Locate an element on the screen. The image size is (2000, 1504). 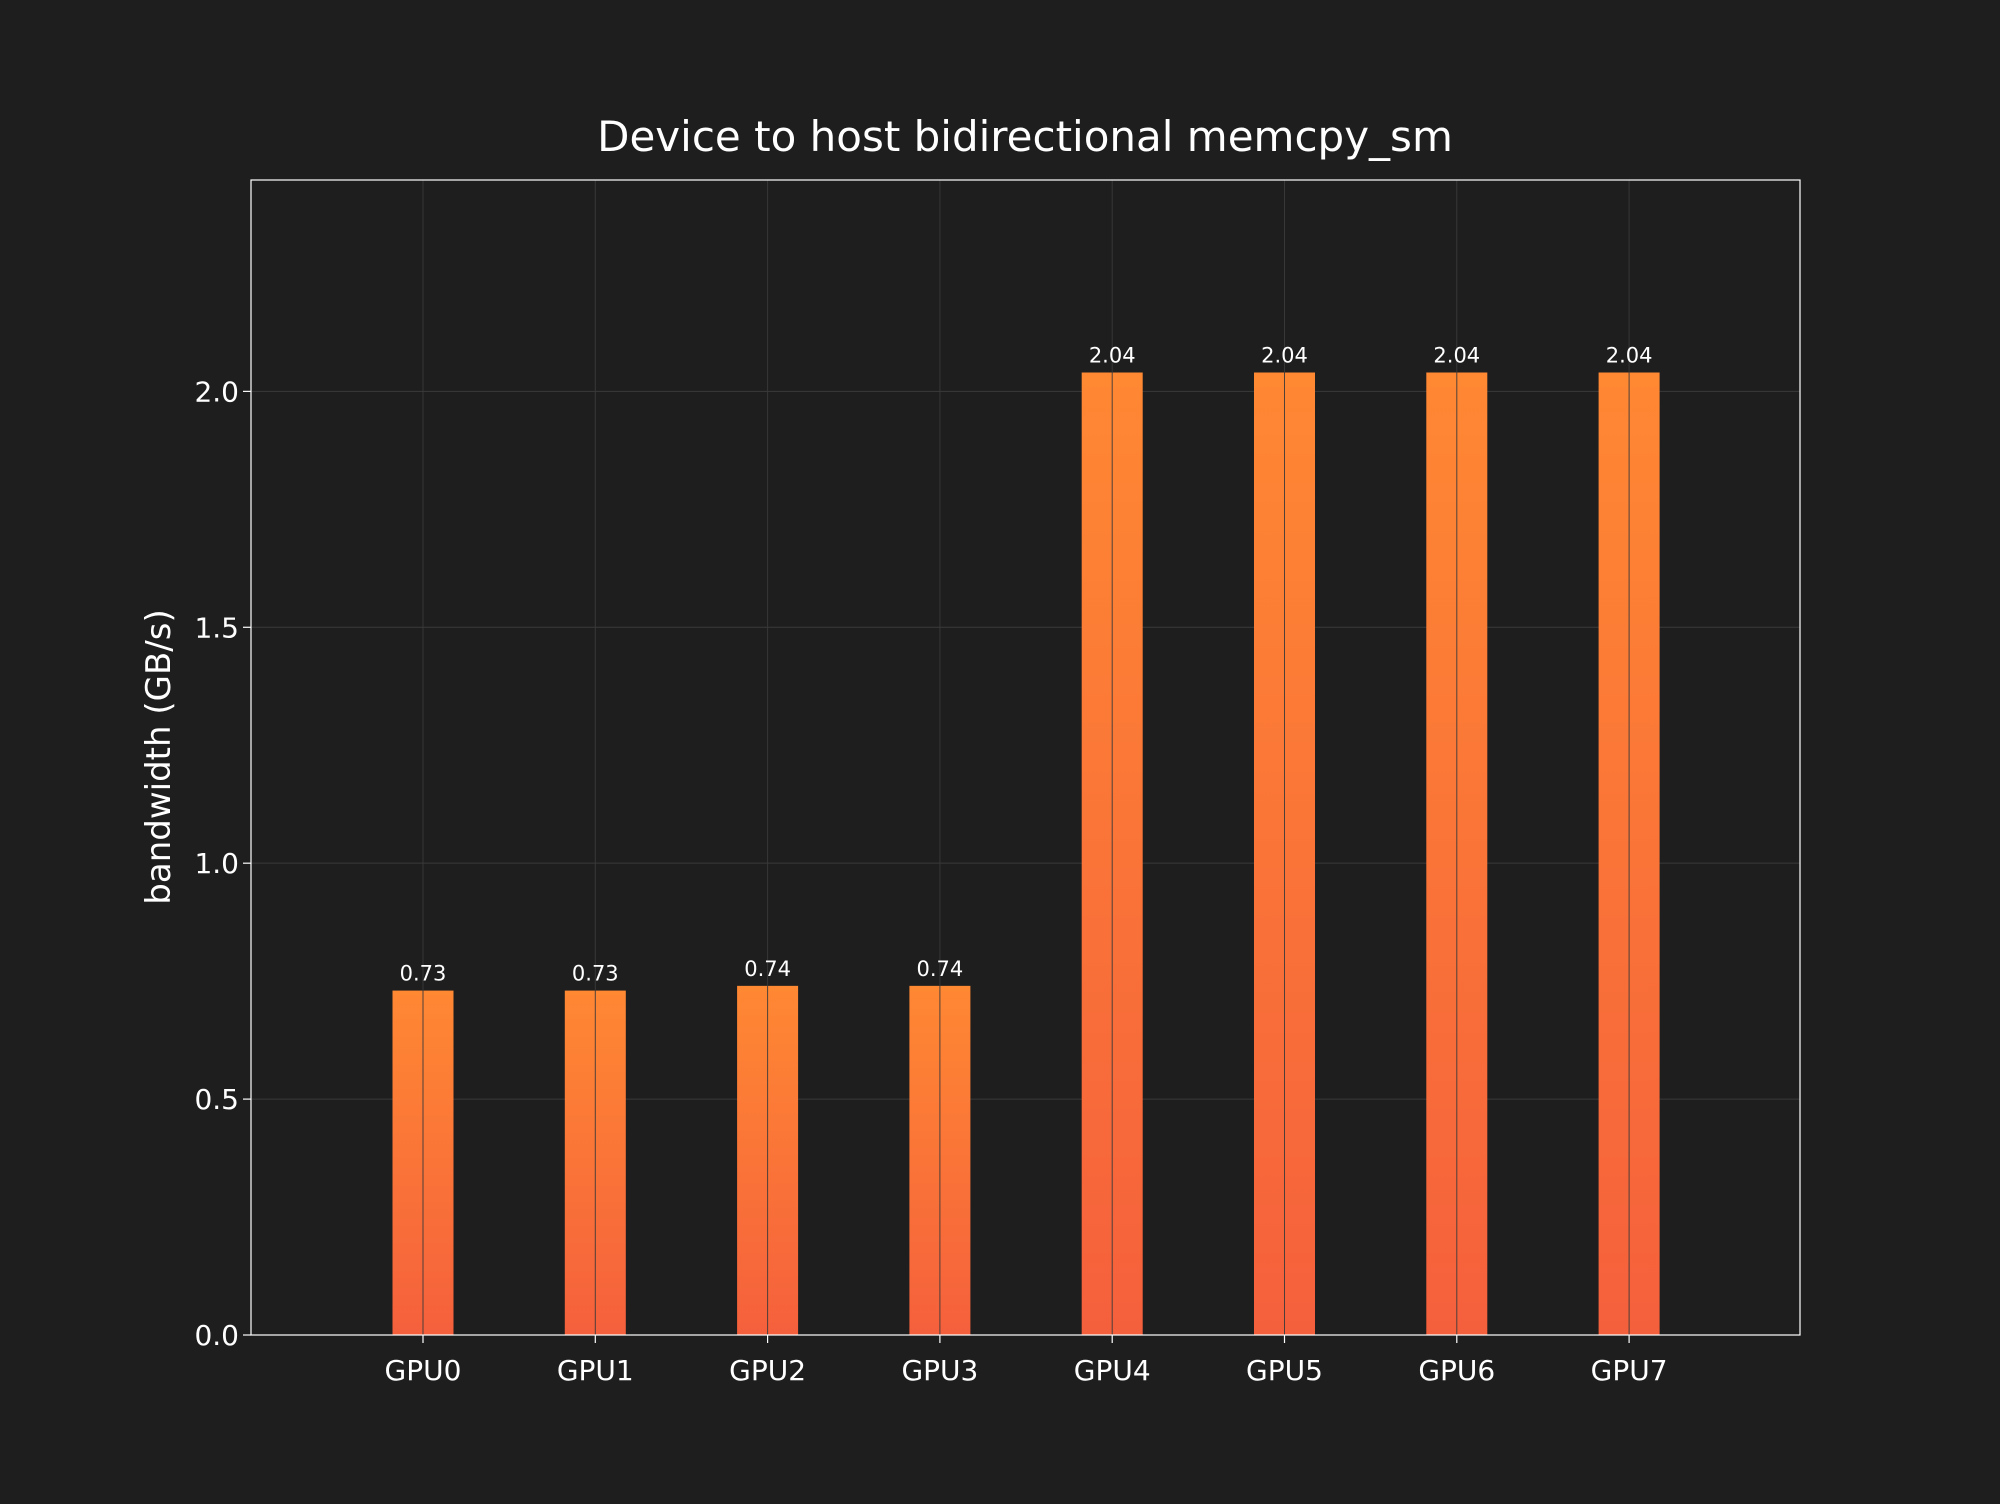
x-tick-label: GPU7 is located at coordinates (1629, 1370).